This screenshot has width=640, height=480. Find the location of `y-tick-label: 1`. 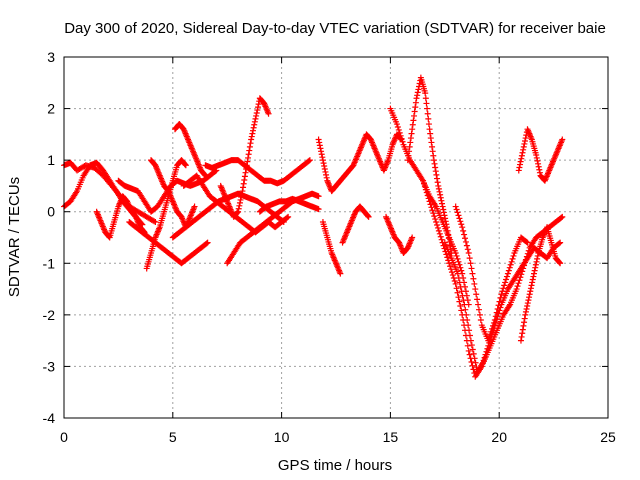

y-tick-label: 1 is located at coordinates (51, 160).